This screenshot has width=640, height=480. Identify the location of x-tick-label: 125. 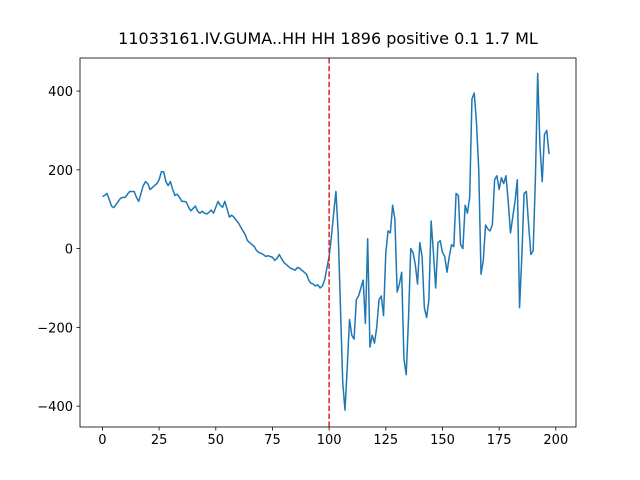
(385, 440).